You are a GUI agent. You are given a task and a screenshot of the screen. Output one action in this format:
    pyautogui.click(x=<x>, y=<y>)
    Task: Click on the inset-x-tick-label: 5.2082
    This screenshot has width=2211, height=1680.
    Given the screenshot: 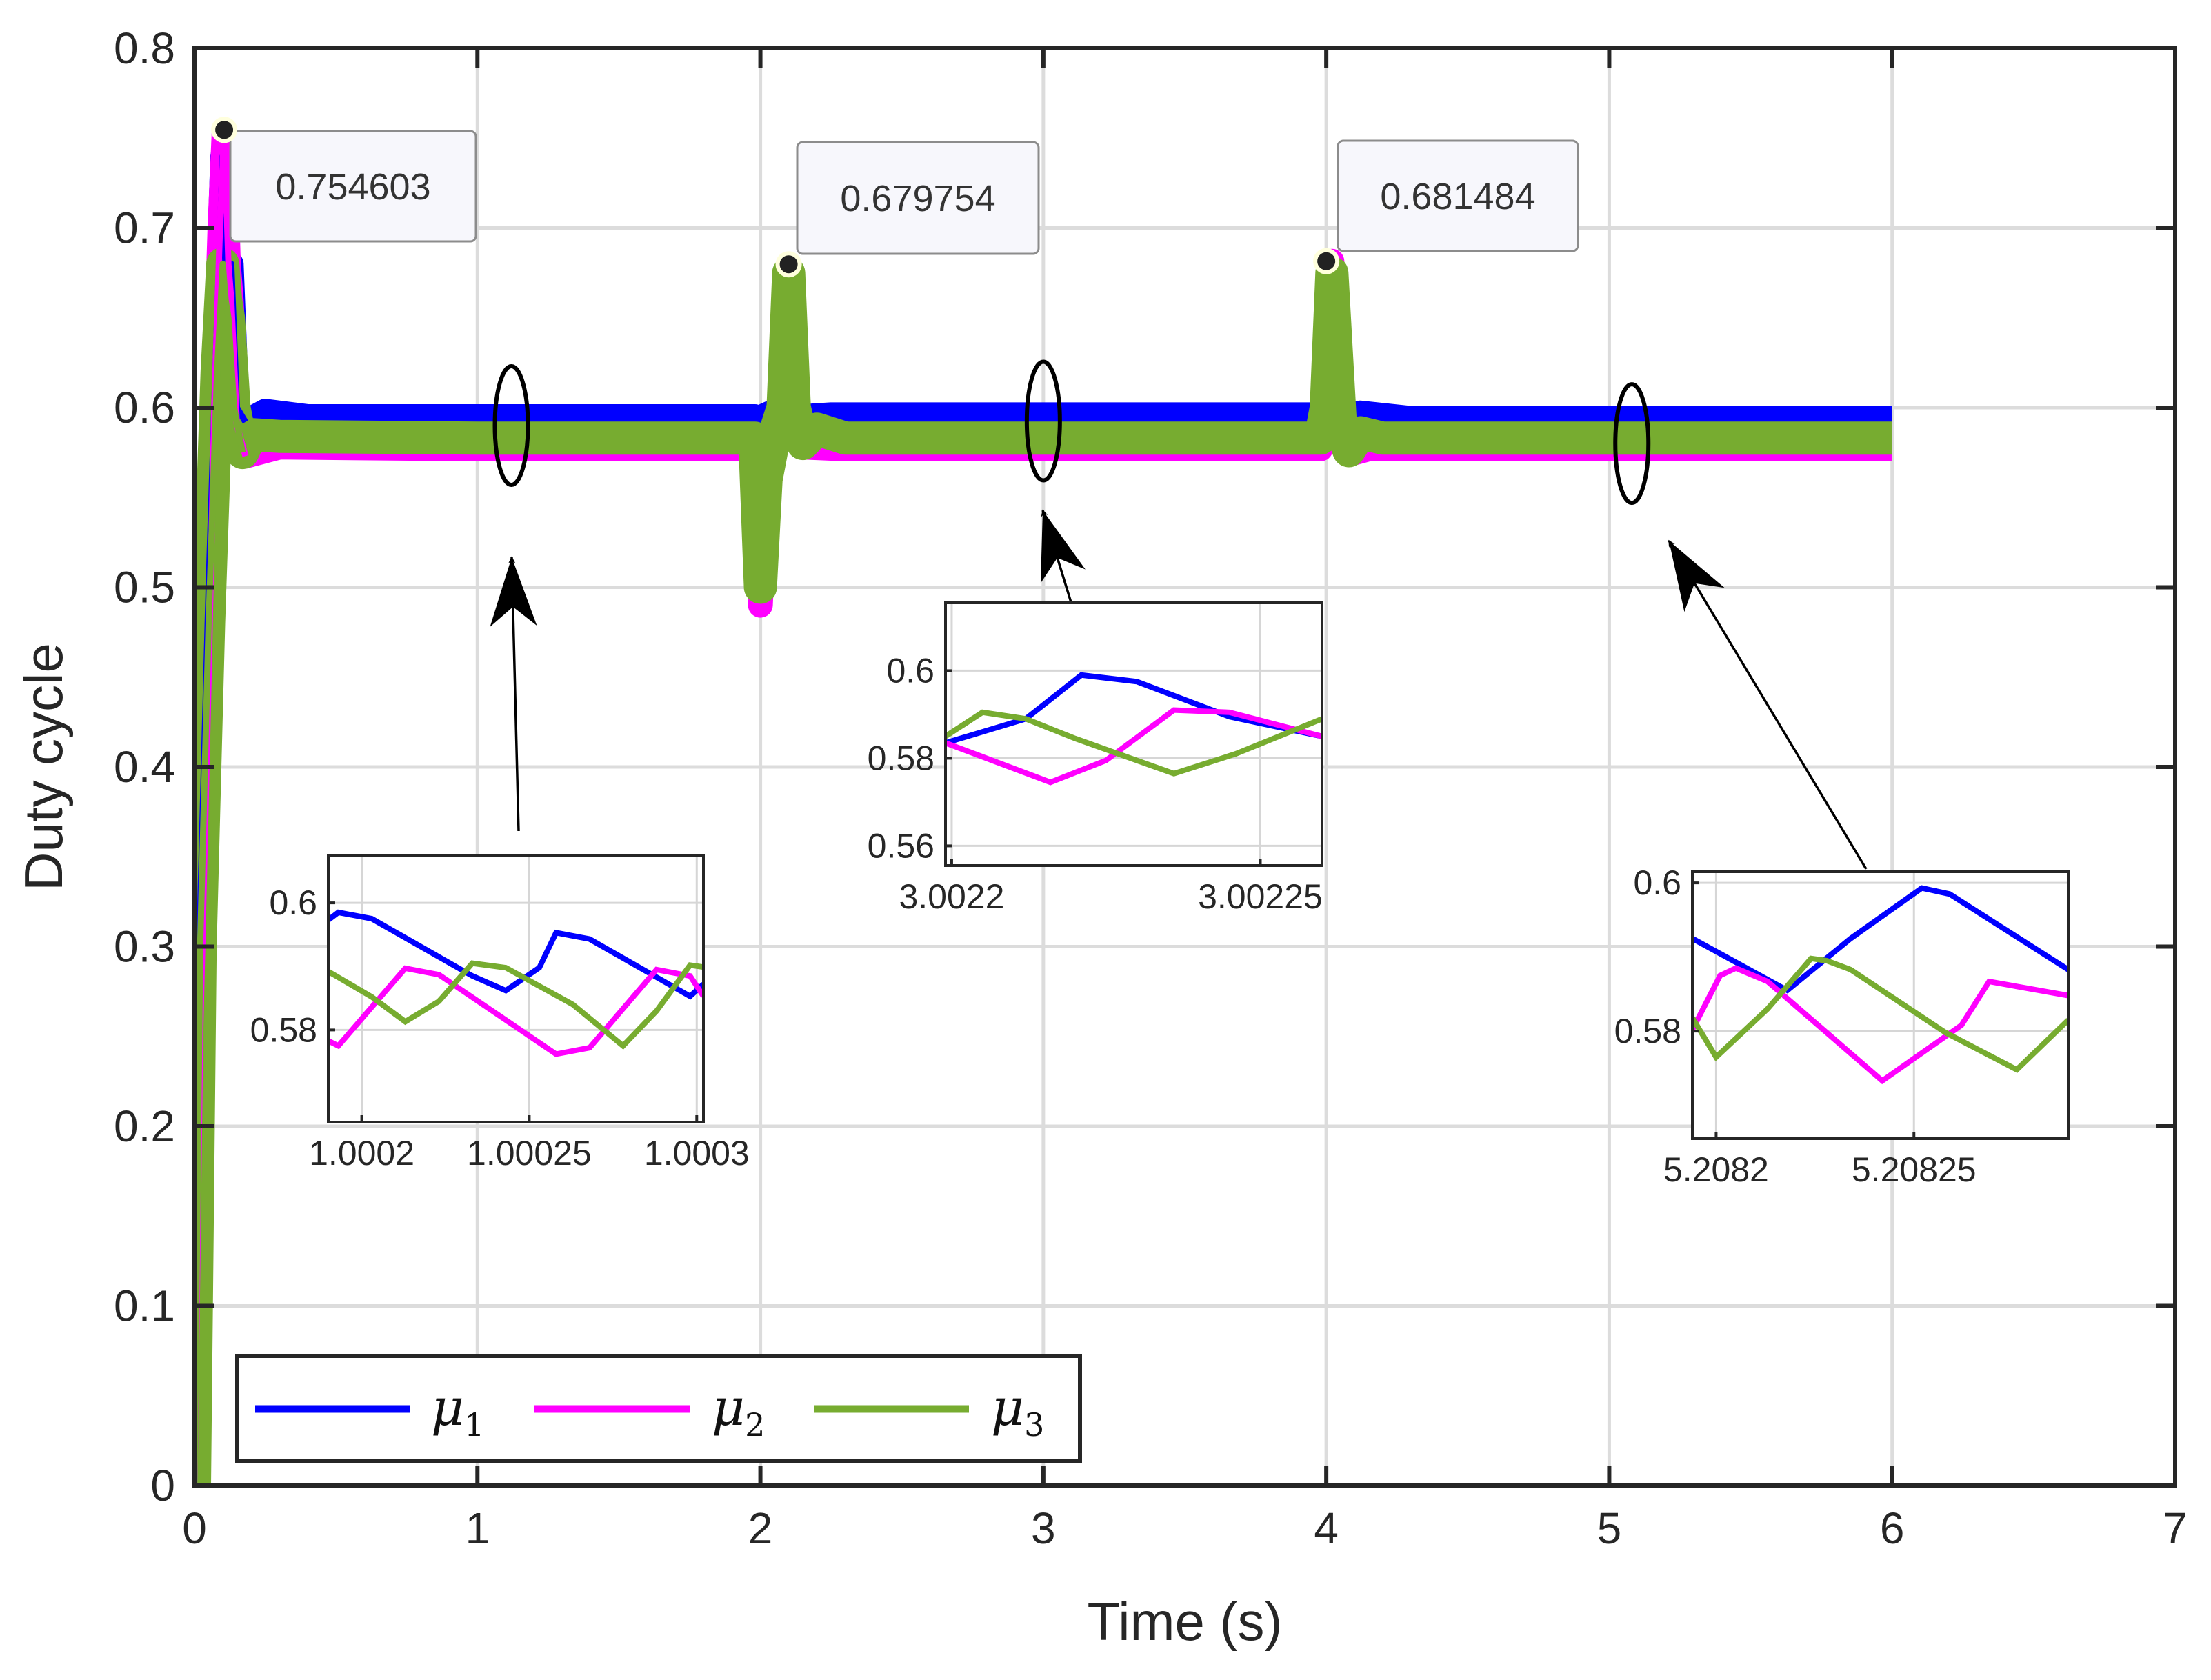 What is the action you would take?
    pyautogui.click(x=1716, y=1169)
    